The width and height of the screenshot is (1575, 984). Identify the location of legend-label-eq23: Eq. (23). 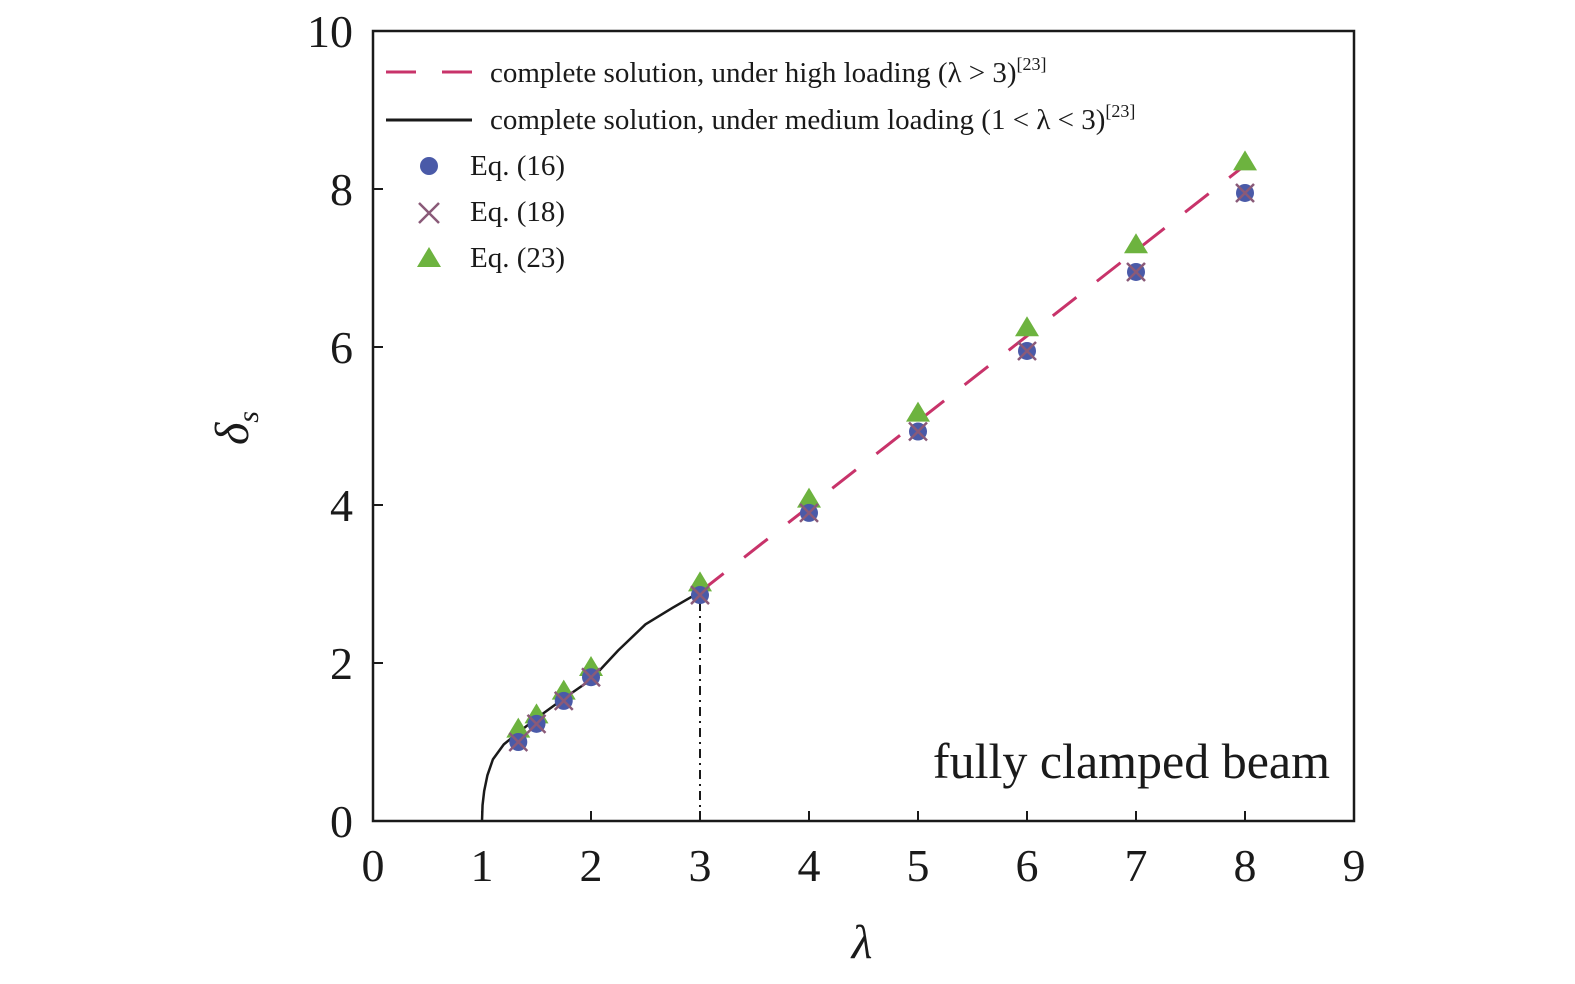
(517, 258).